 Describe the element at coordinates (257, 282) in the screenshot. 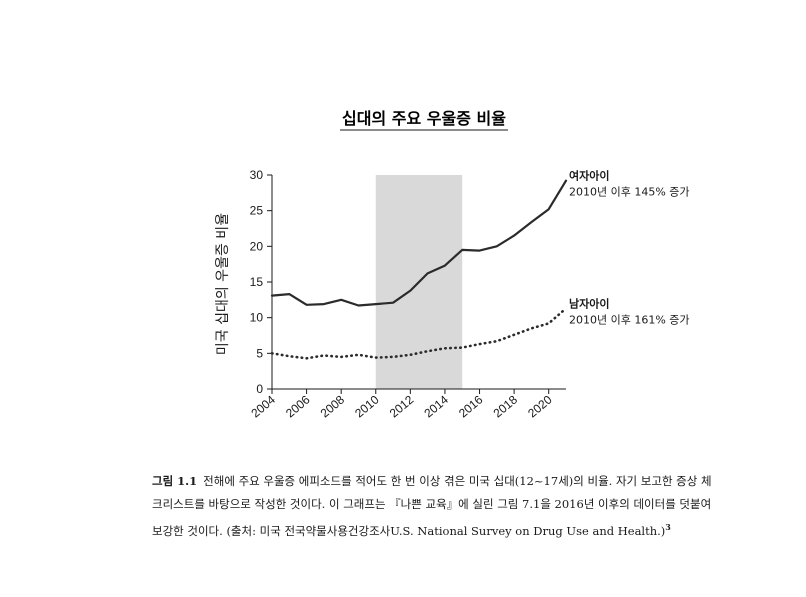

I see `y-tick-label: 15` at that location.